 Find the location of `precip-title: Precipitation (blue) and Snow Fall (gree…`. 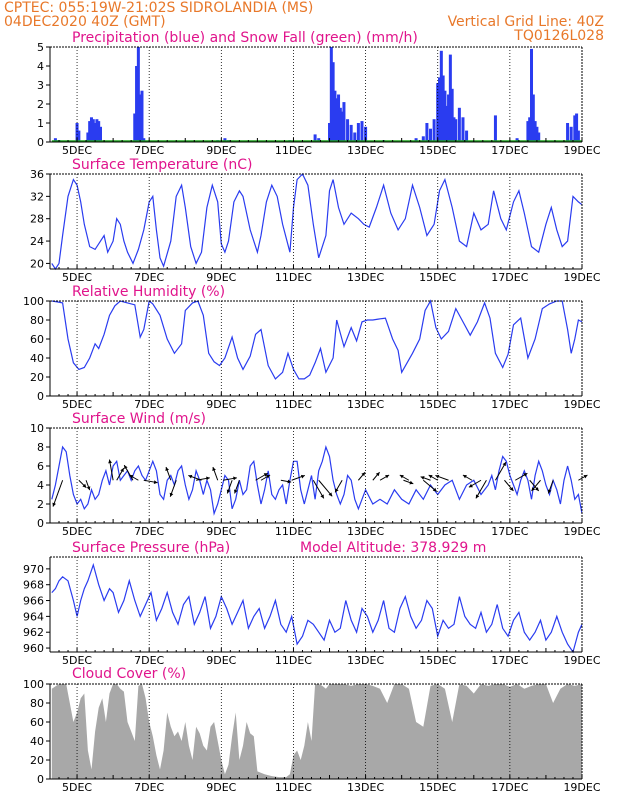

precip-title: Precipitation (blue) and Snow Fall (gree… is located at coordinates (245, 38).